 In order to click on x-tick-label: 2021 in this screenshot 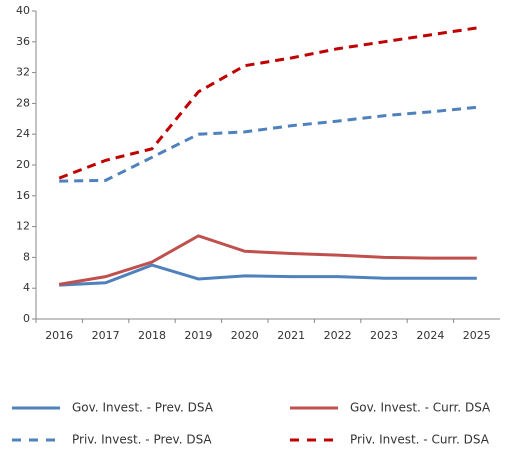, I will do `click(291, 335)`.